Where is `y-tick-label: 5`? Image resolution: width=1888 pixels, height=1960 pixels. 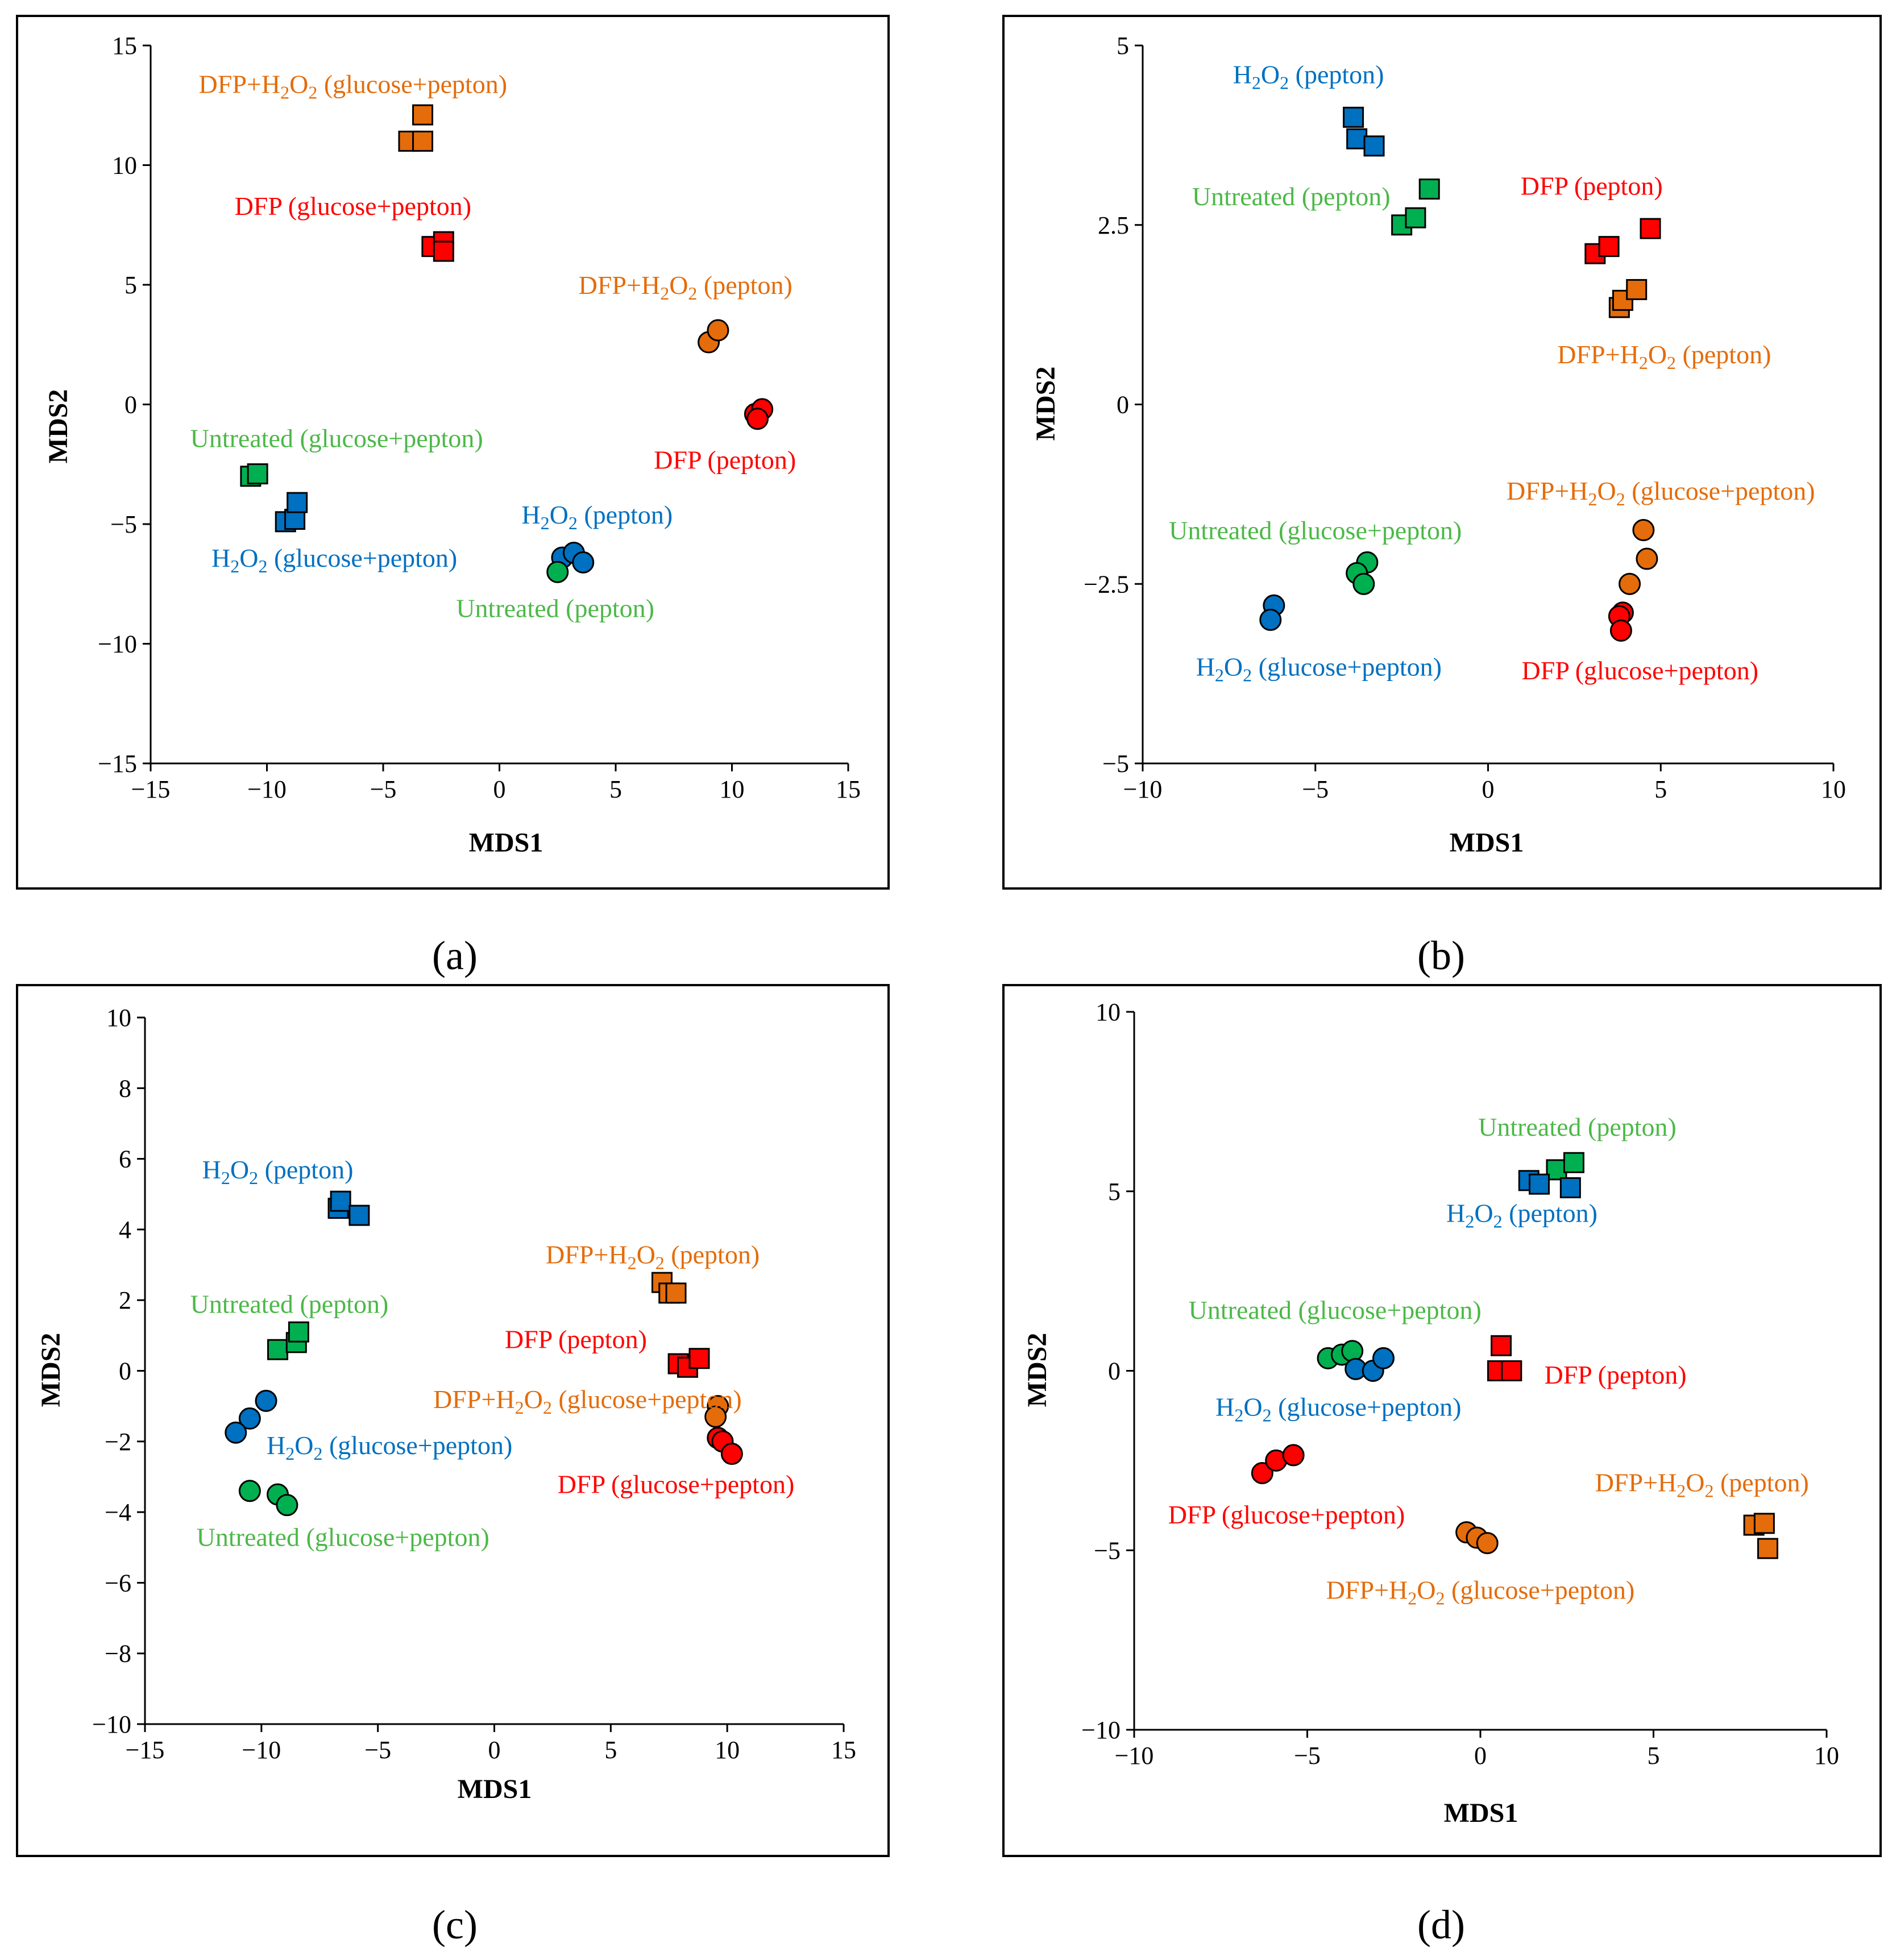
y-tick-label: 5 is located at coordinates (1123, 46).